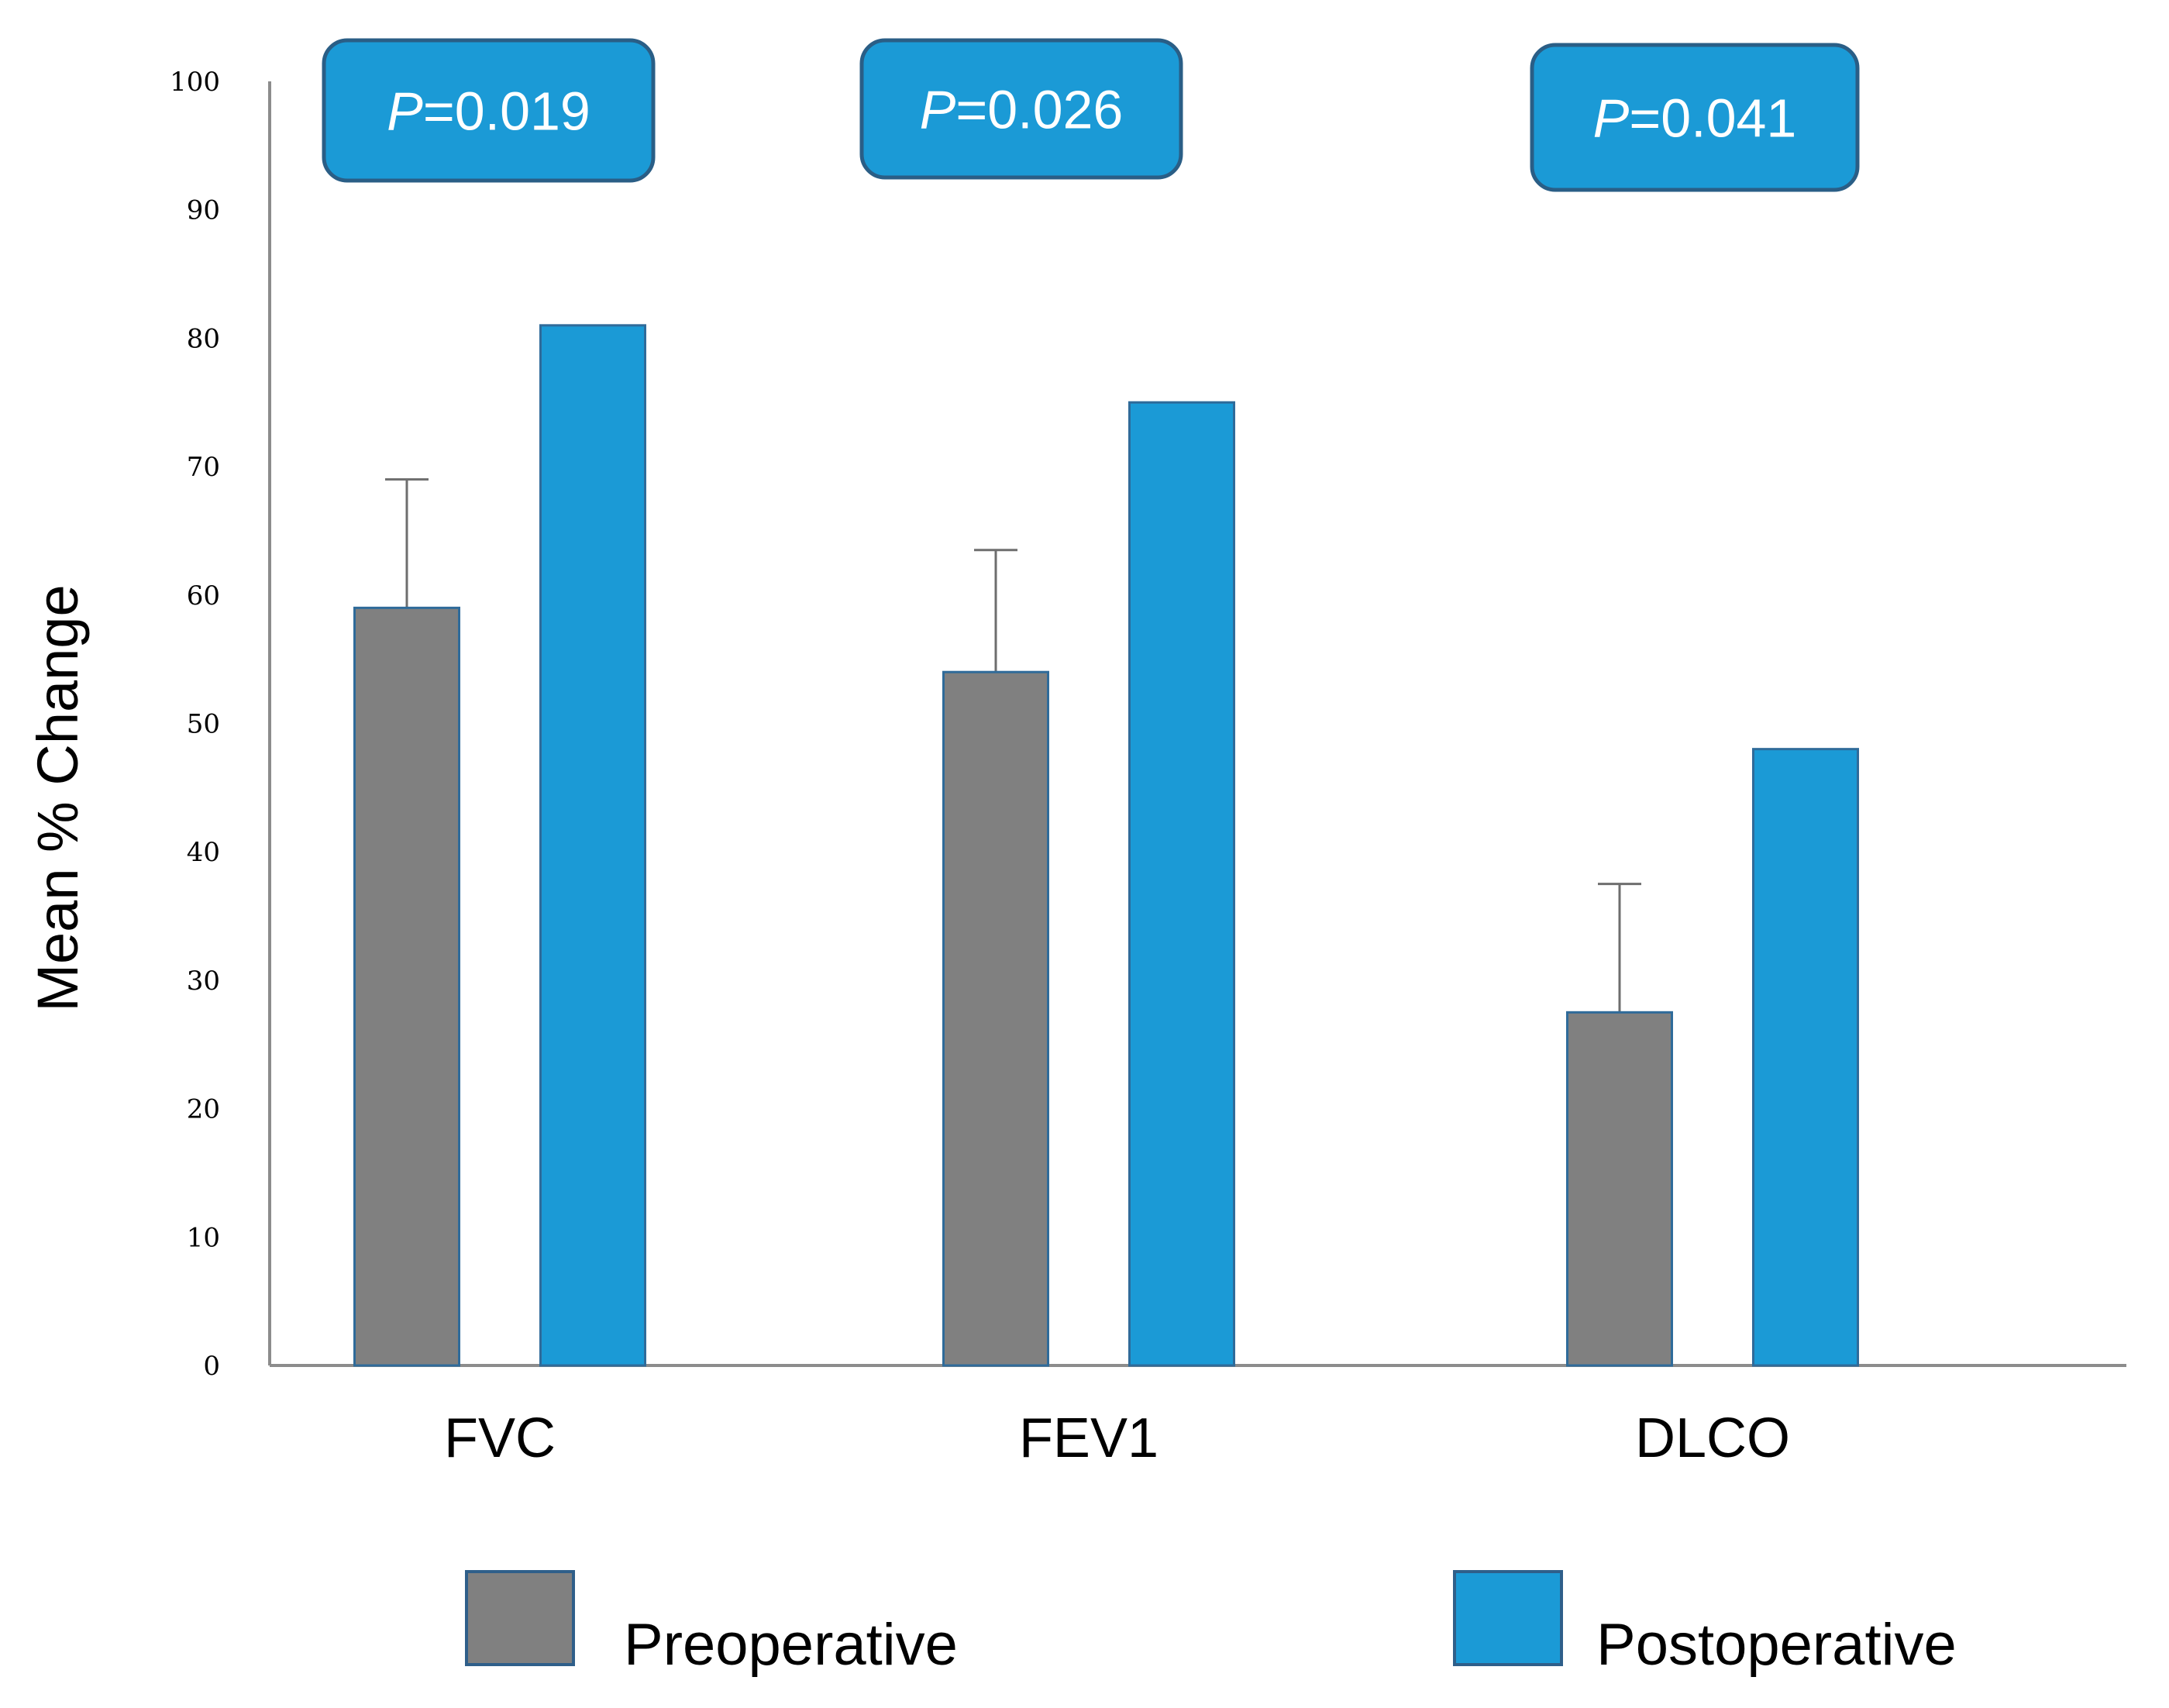 Image resolution: width=2169 pixels, height=1708 pixels. What do you see at coordinates (204, 1238) in the screenshot?
I see `y-tick-label: 10` at bounding box center [204, 1238].